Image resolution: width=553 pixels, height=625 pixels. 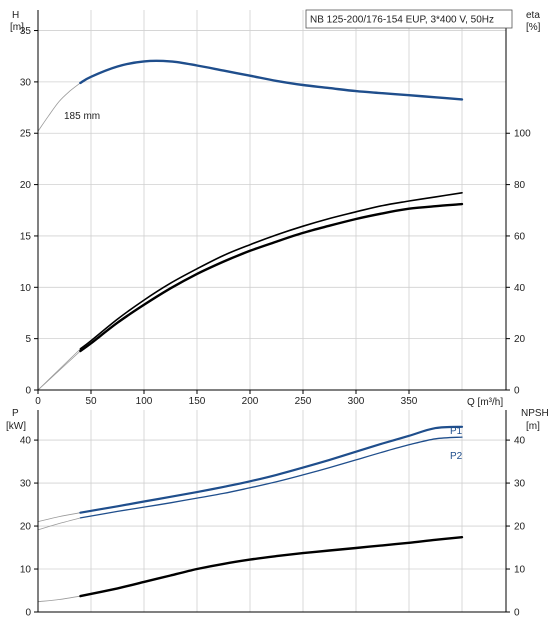 I want to click on head-tick-label: 35, so click(x=26, y=31).